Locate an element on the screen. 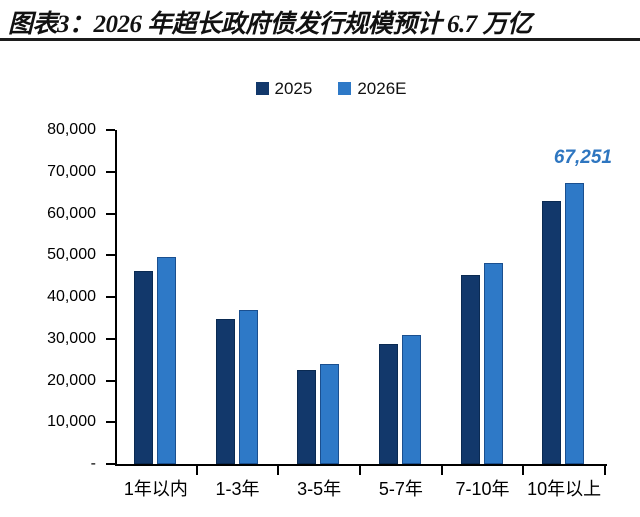 This screenshot has width=640, height=517. y-tick-label: 60,000 is located at coordinates (71, 213).